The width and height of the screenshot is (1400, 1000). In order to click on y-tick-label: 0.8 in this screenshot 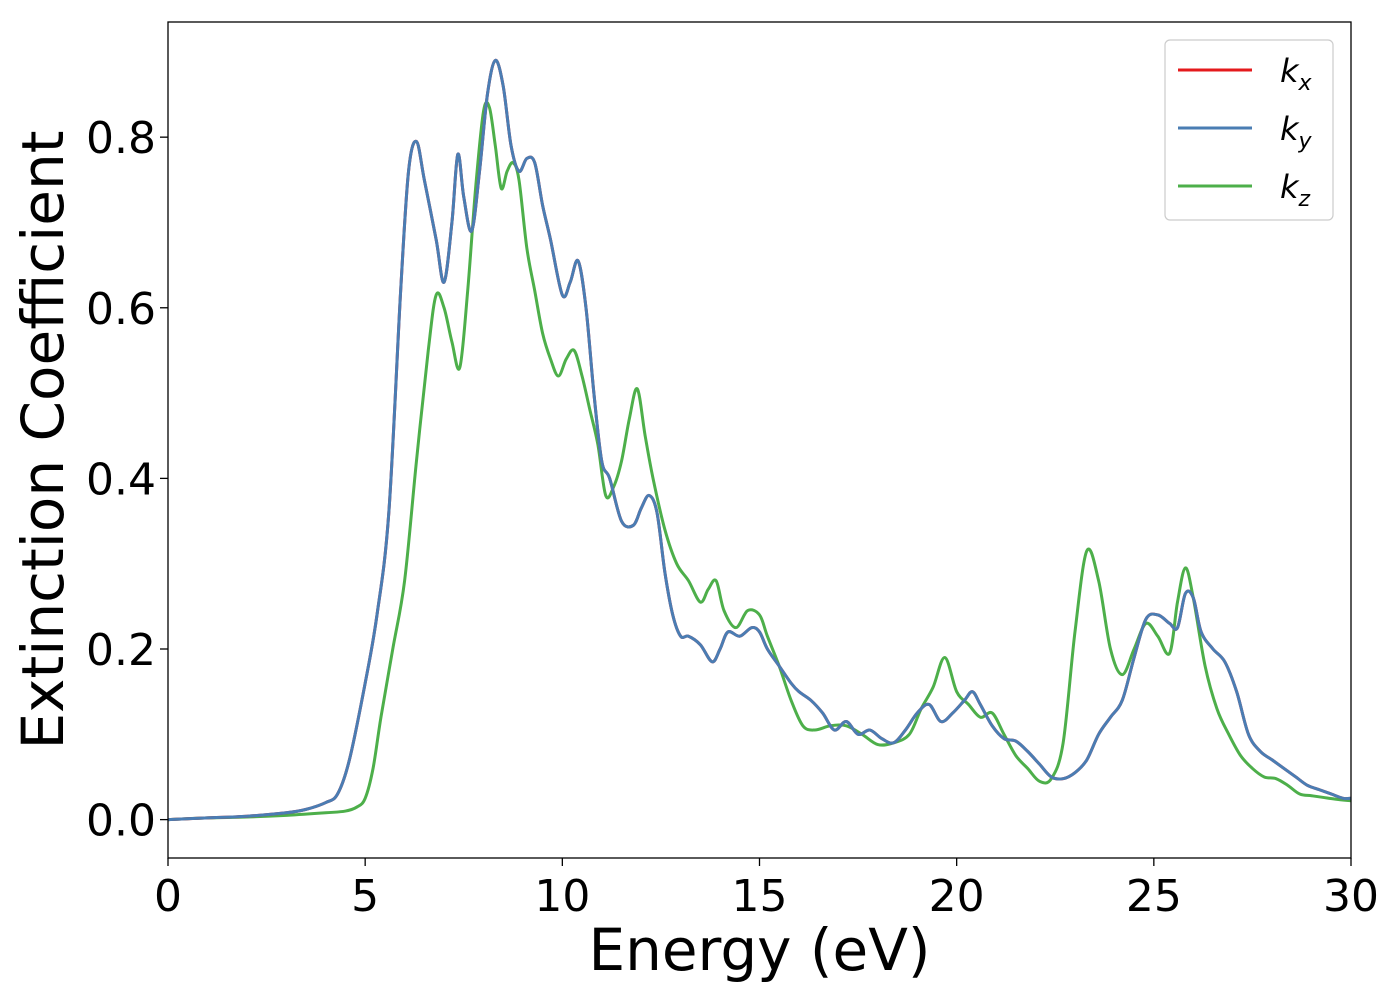, I will do `click(121, 138)`.